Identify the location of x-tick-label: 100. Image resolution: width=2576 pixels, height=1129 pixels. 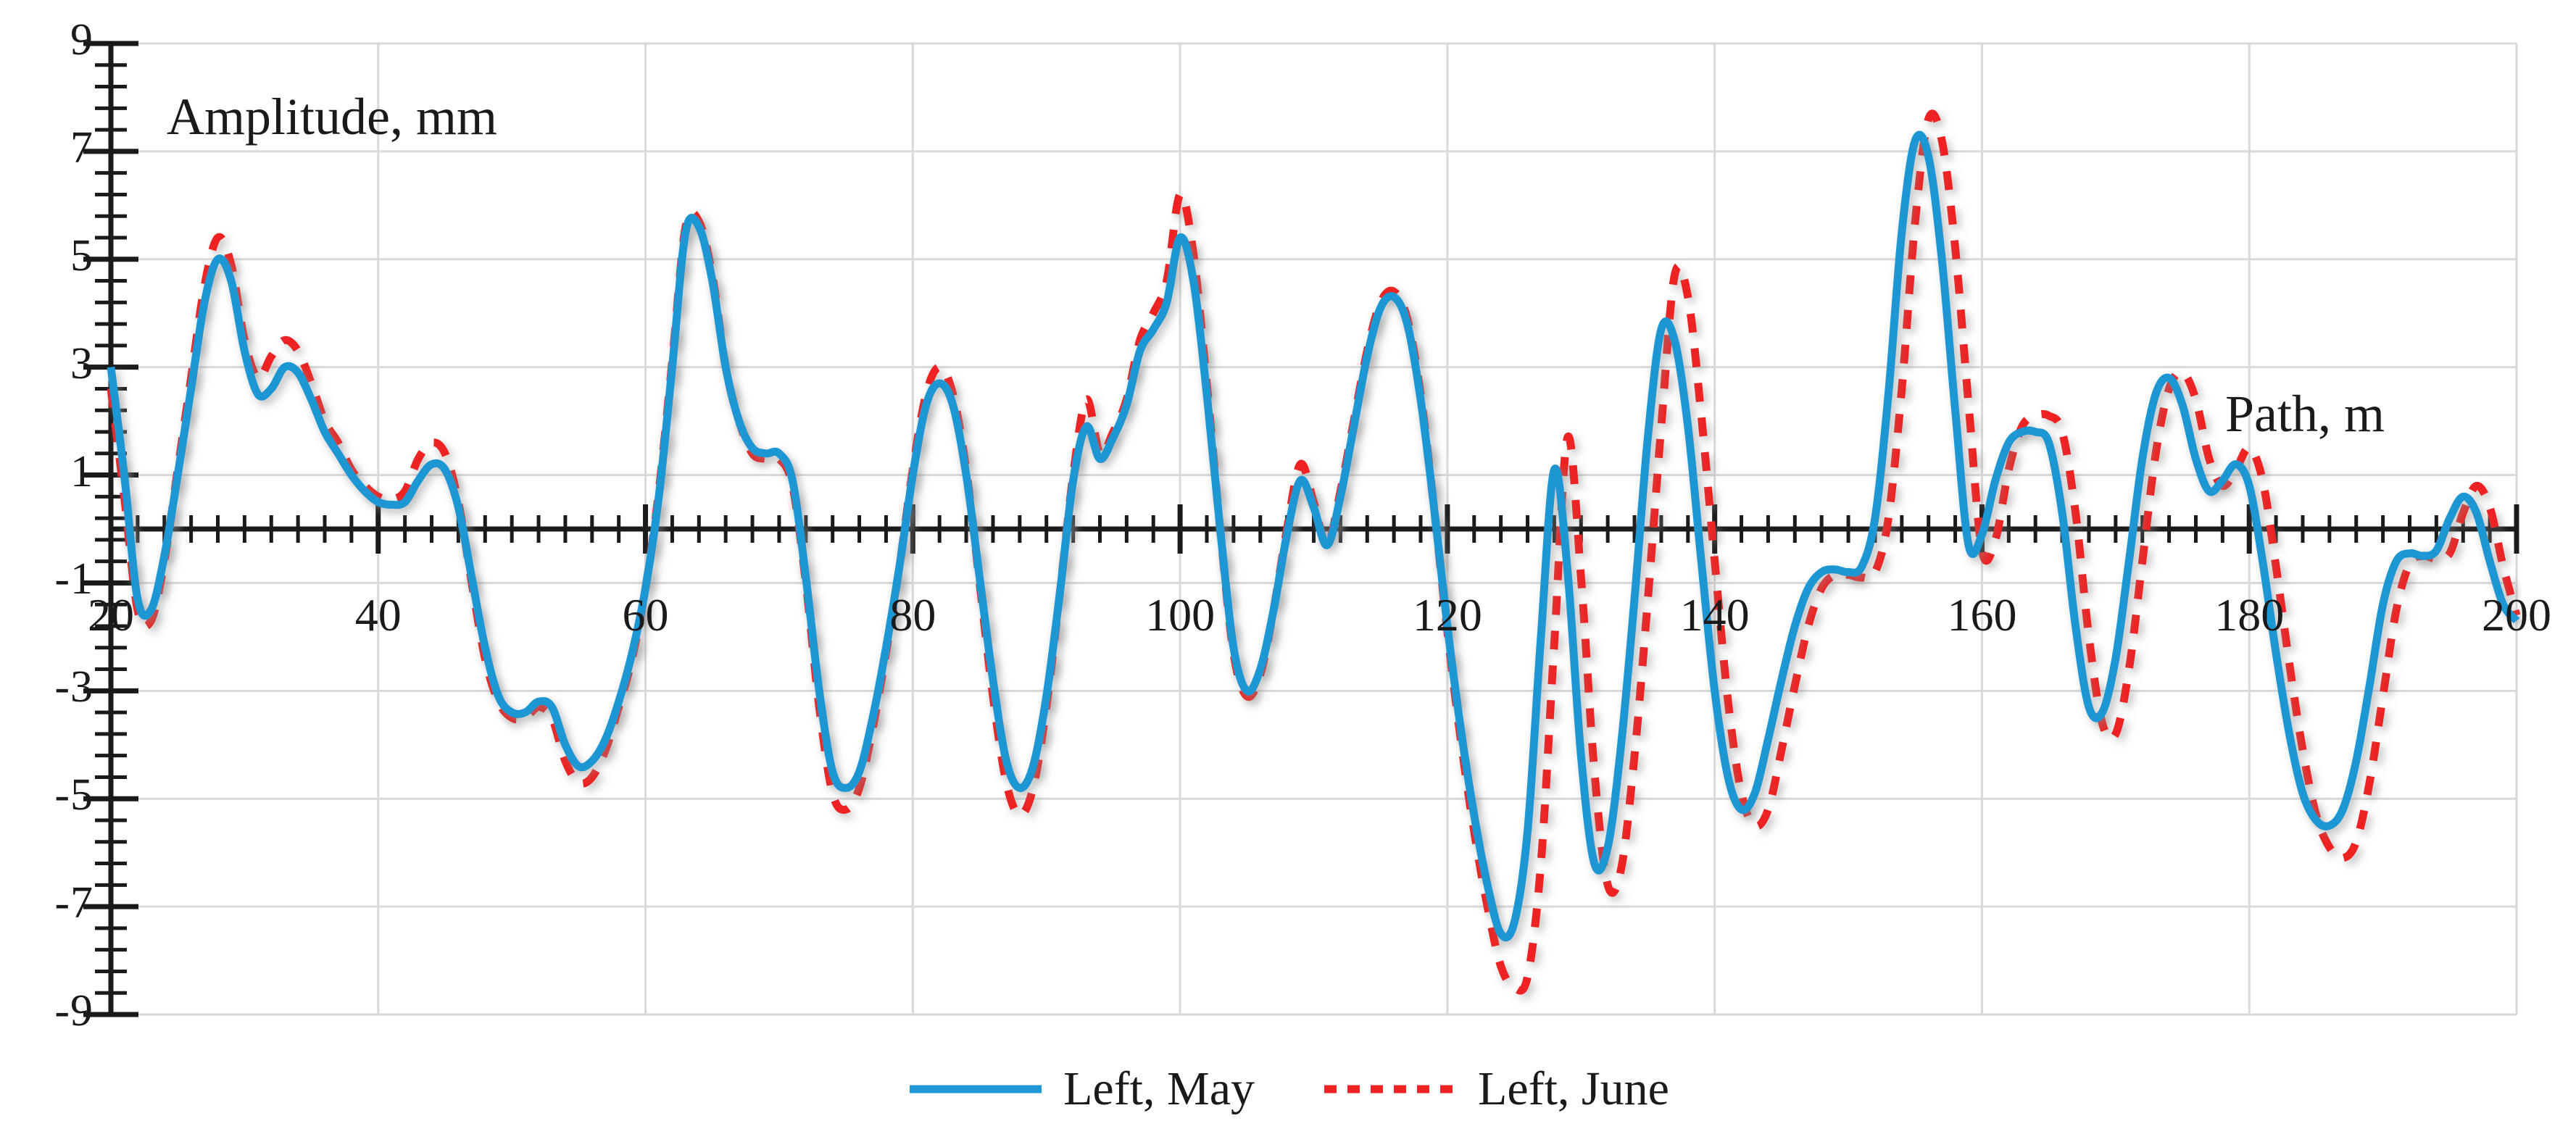
(1180, 615).